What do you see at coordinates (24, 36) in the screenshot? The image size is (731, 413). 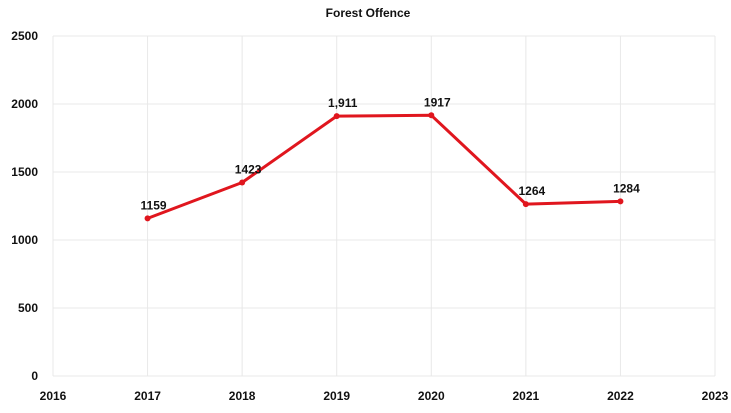 I see `y-tick-label: 2500` at bounding box center [24, 36].